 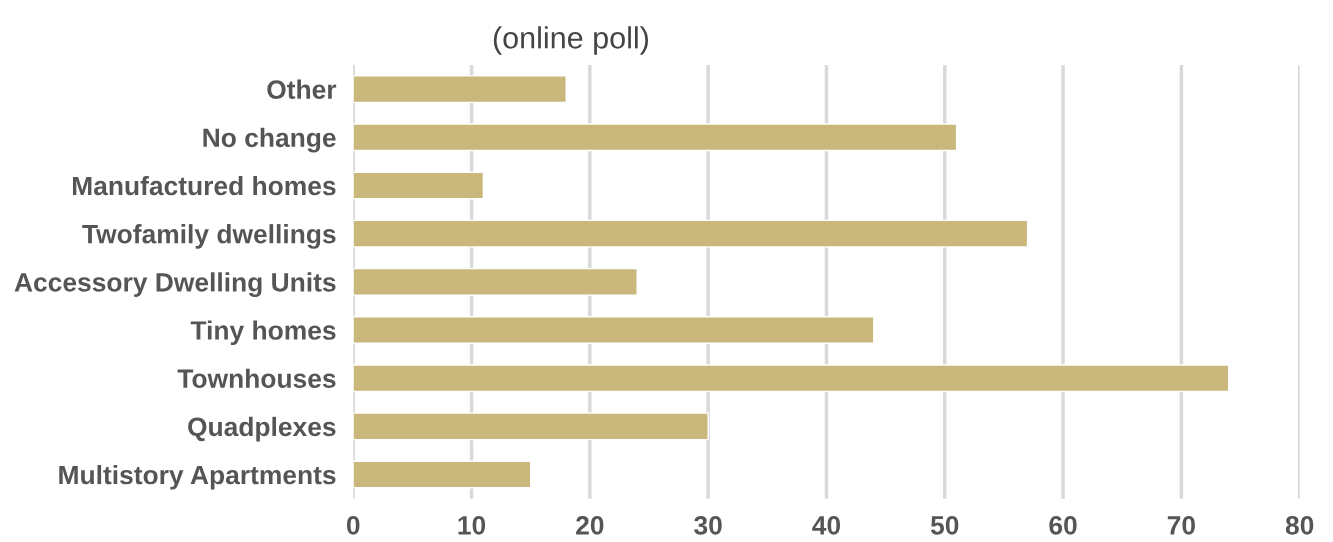 What do you see at coordinates (204, 185) in the screenshot?
I see `y-tick-label: Manufactured homes` at bounding box center [204, 185].